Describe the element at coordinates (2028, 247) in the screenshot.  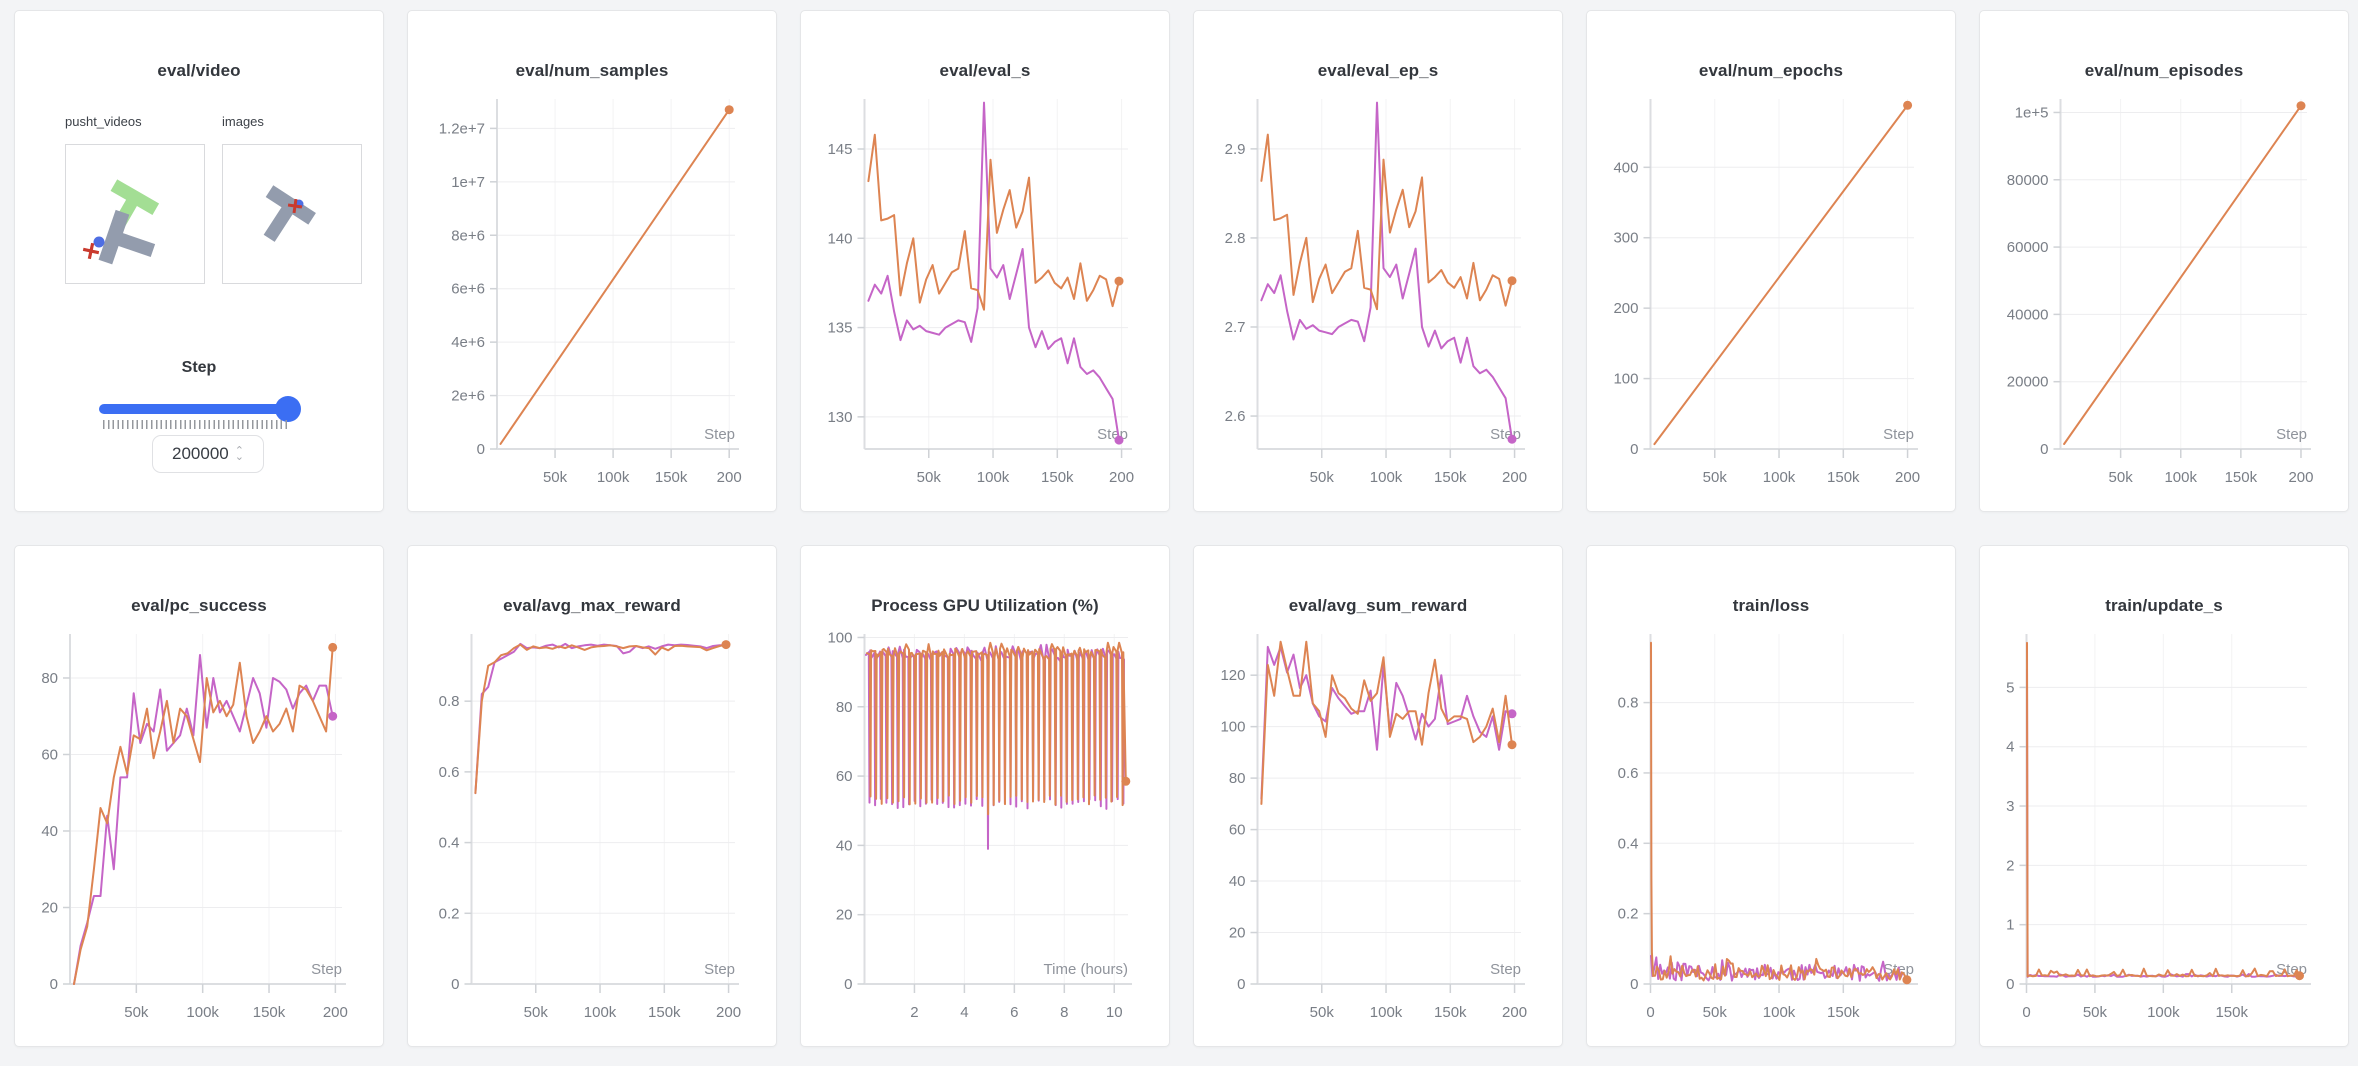
I see `svg-text: 60000` at that location.